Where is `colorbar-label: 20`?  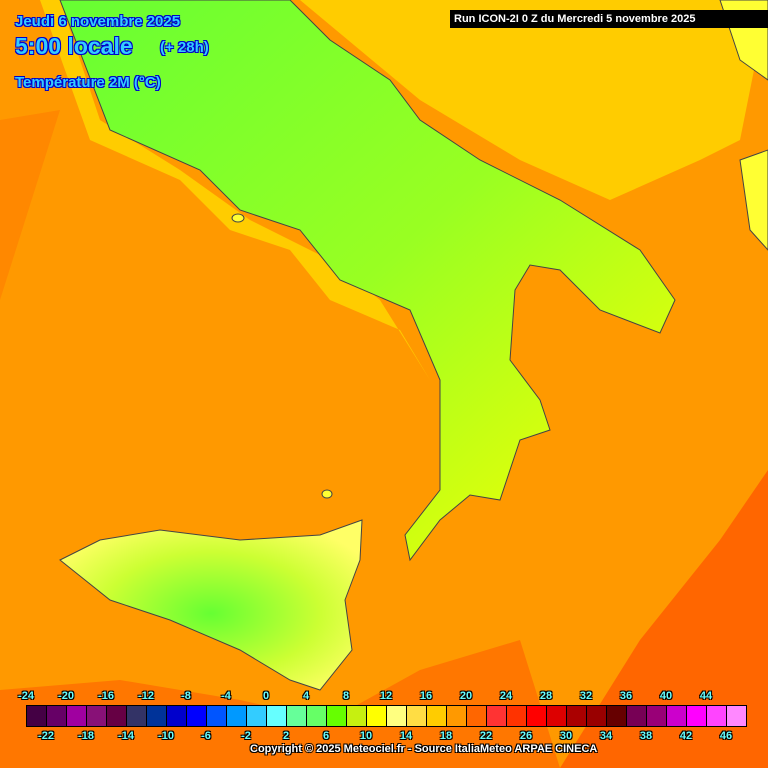 colorbar-label: 20 is located at coordinates (466, 696).